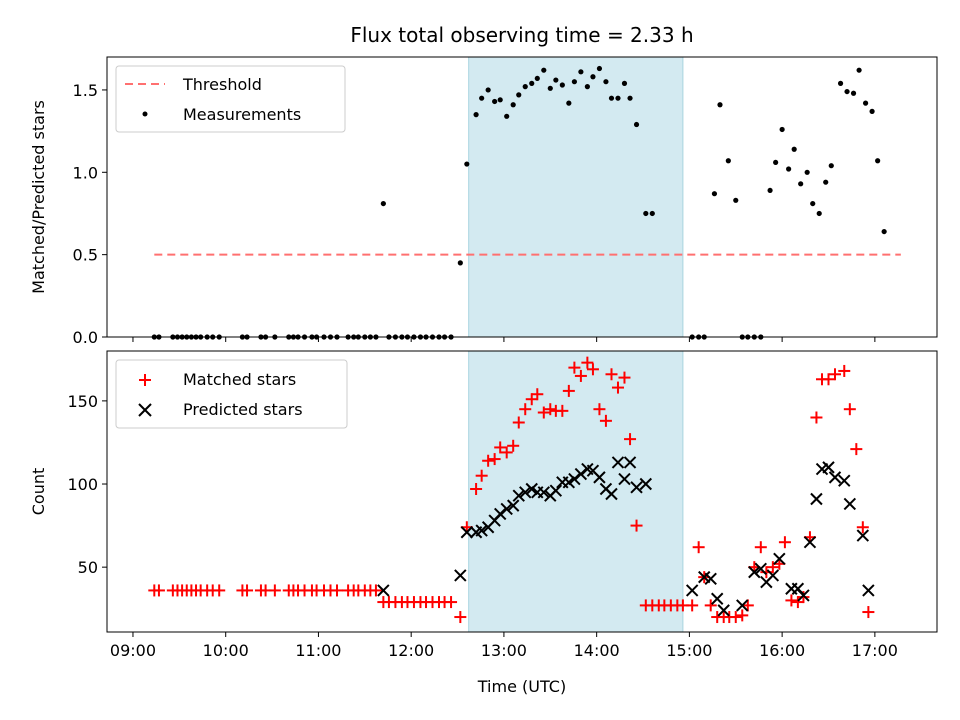 The image size is (960, 720). Describe the element at coordinates (82, 401) in the screenshot. I see `y-tick-label: 150` at that location.